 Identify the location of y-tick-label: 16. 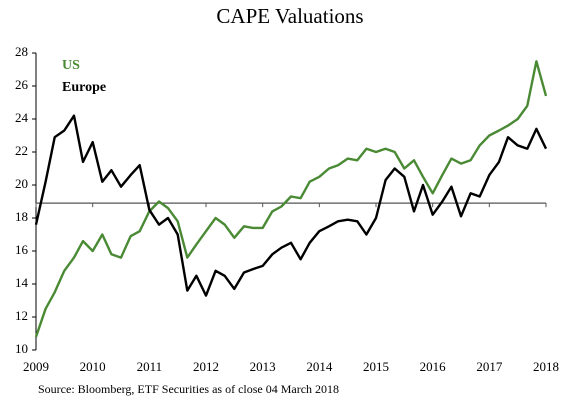
(22, 249).